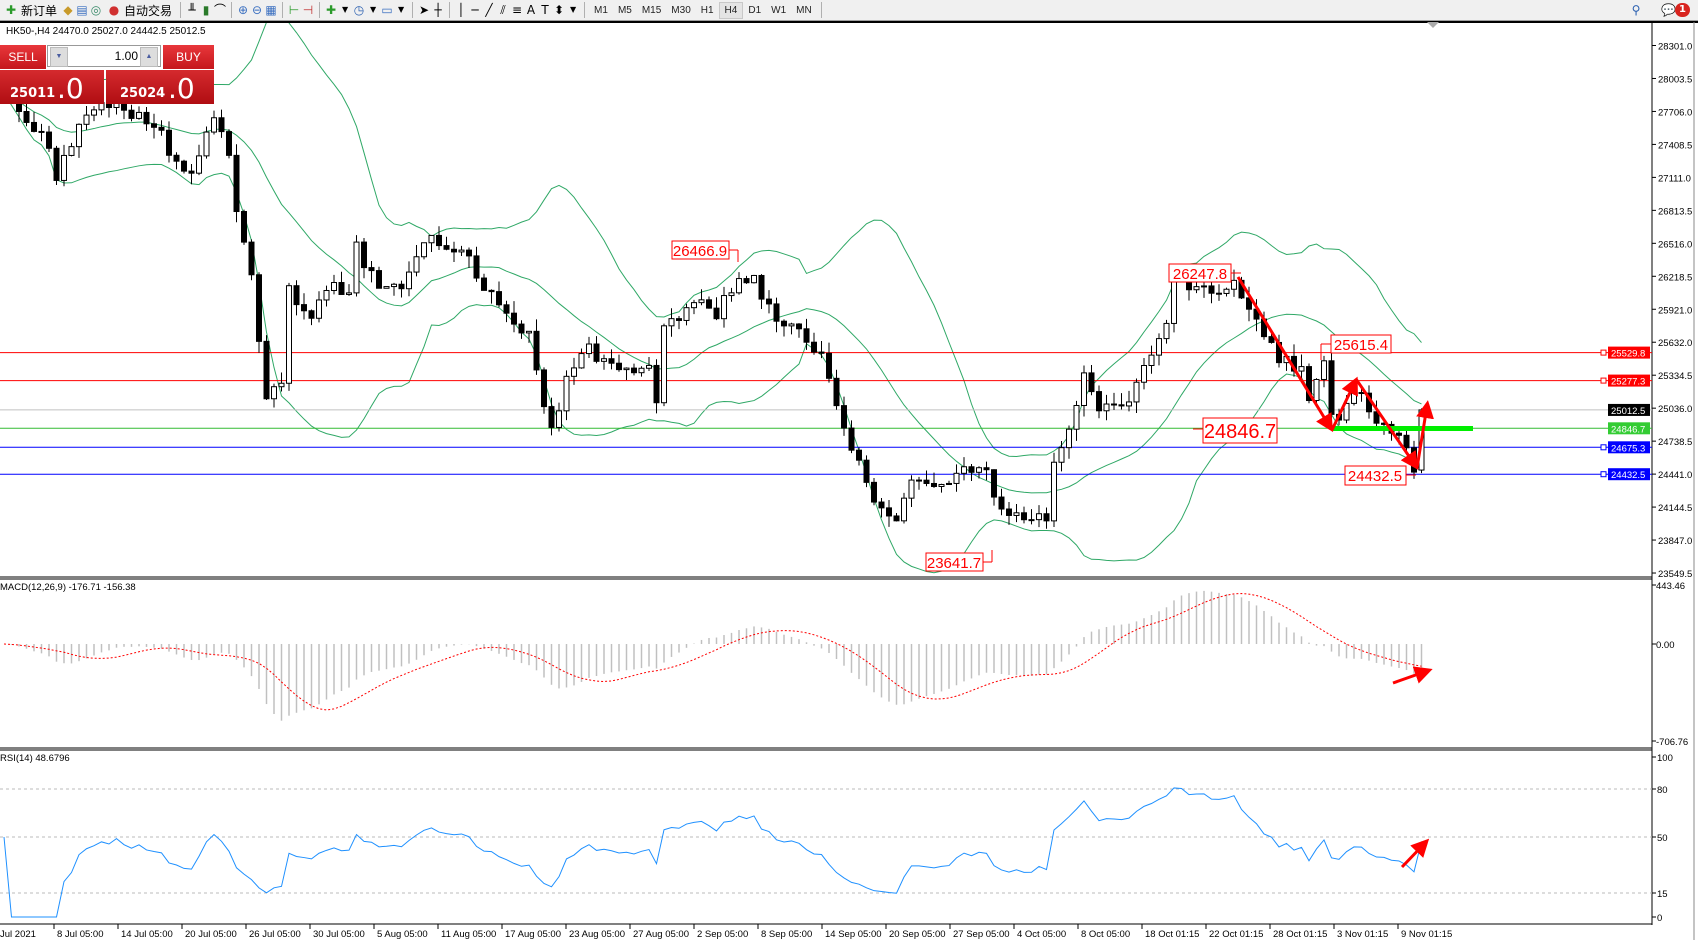 Image resolution: width=1698 pixels, height=940 pixels. What do you see at coordinates (59, 57) in the screenshot?
I see `lot-decrease-button: ▼` at bounding box center [59, 57].